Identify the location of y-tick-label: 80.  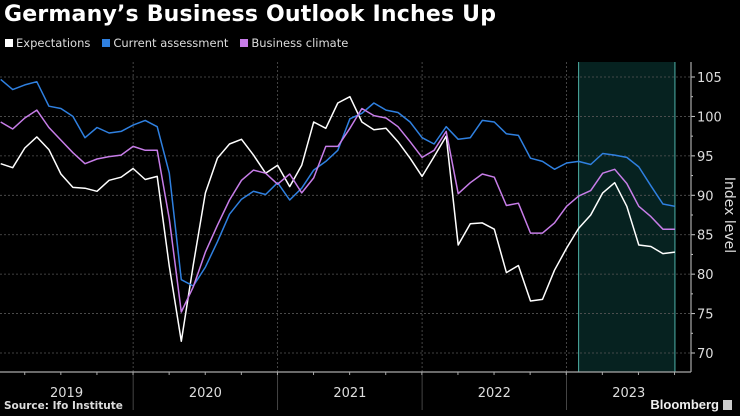
(705, 275).